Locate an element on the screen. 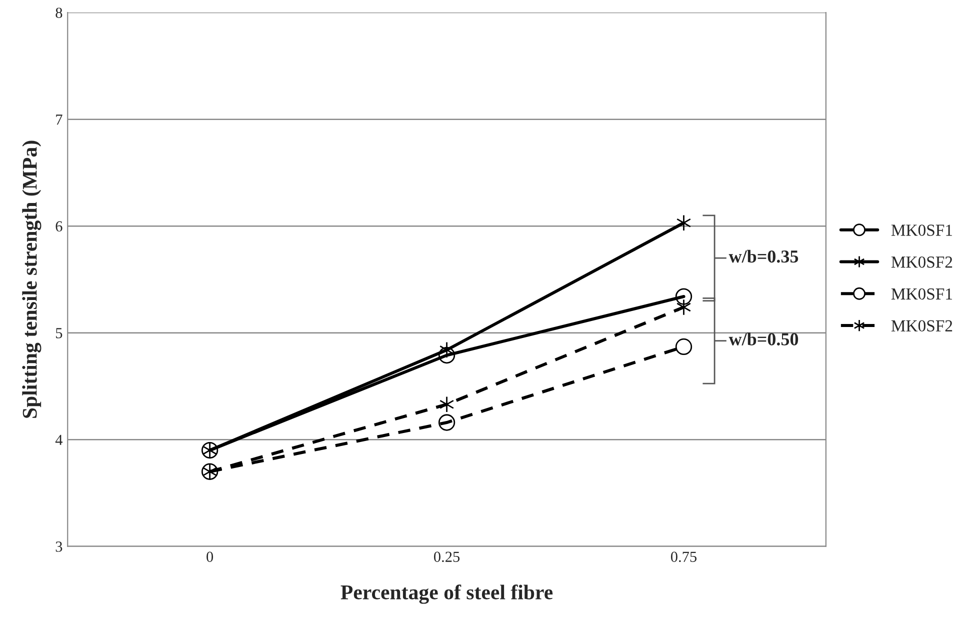 The image size is (966, 628). x-axis-title: Percentage of steel fibre is located at coordinates (446, 594).